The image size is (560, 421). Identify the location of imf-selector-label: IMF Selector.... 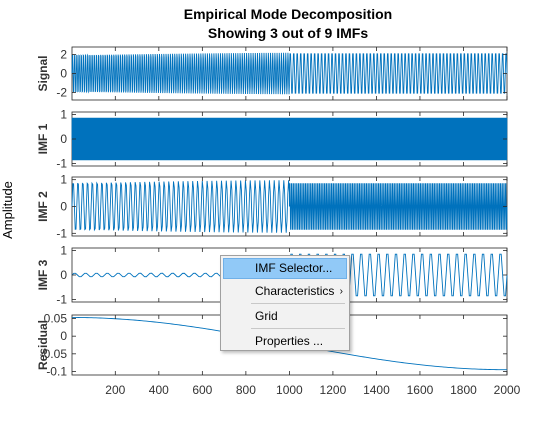
(294, 268).